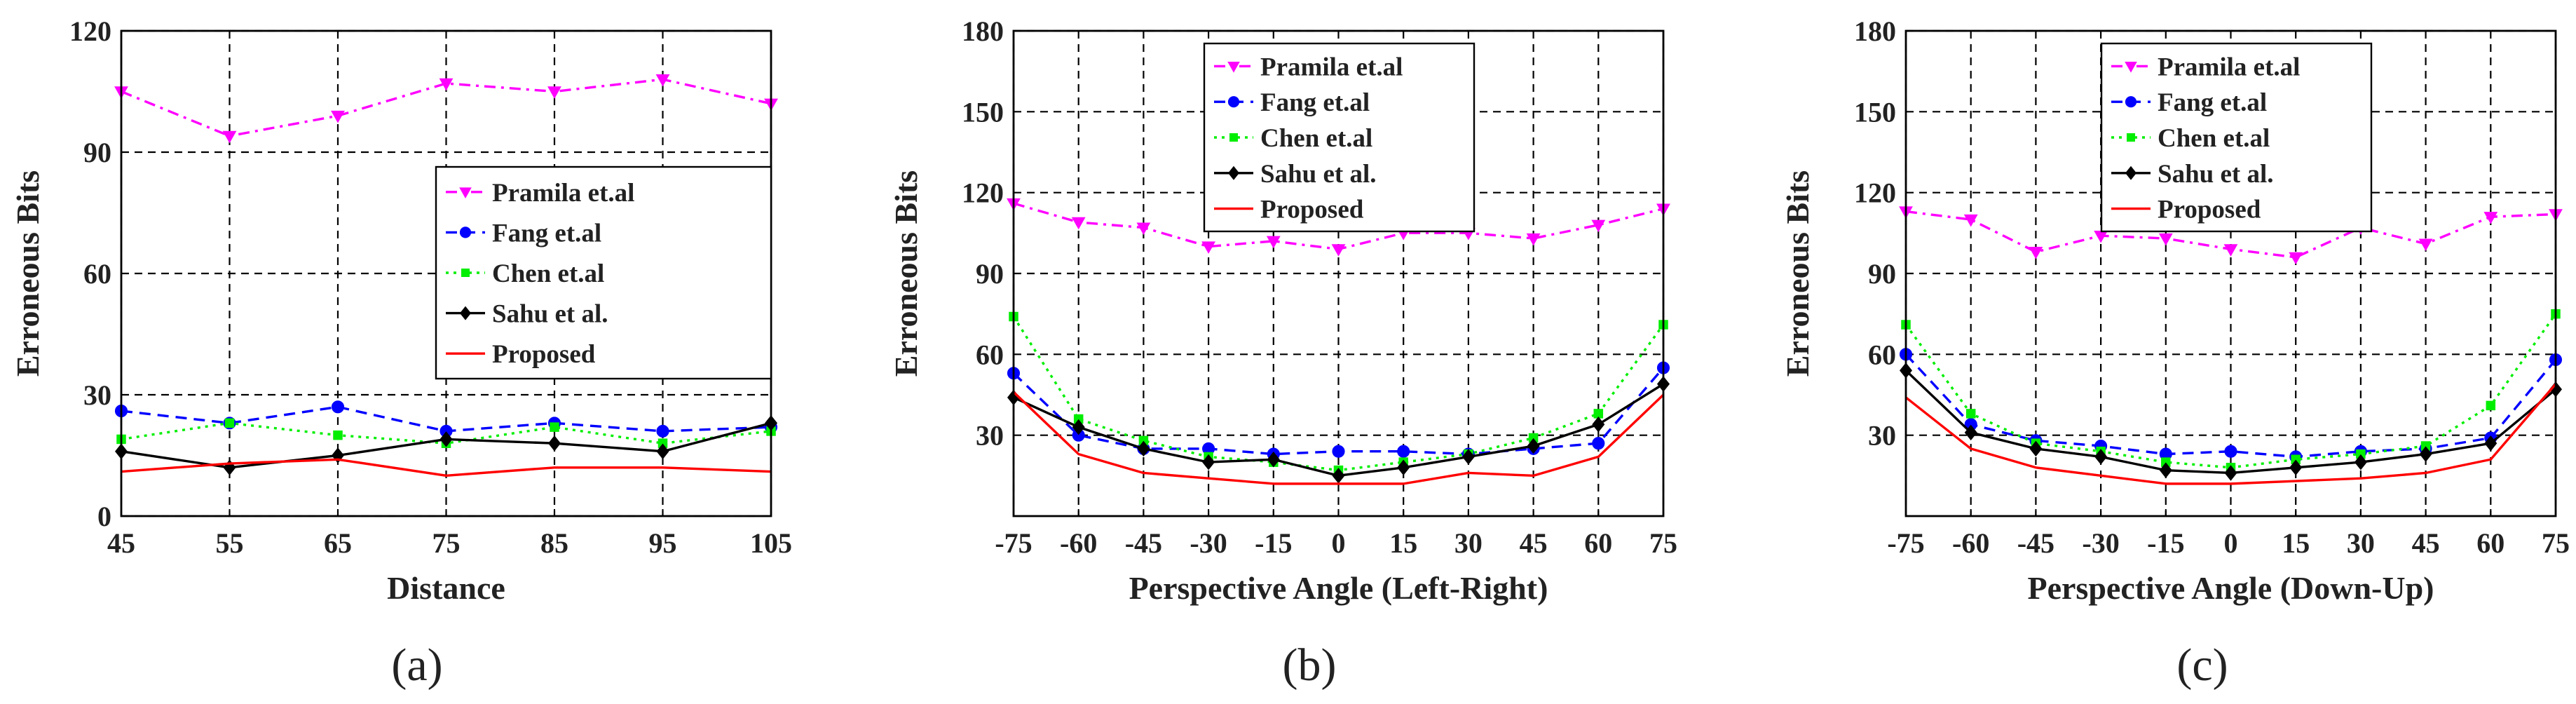  What do you see at coordinates (338, 543) in the screenshot?
I see `x-tick-label: 65` at bounding box center [338, 543].